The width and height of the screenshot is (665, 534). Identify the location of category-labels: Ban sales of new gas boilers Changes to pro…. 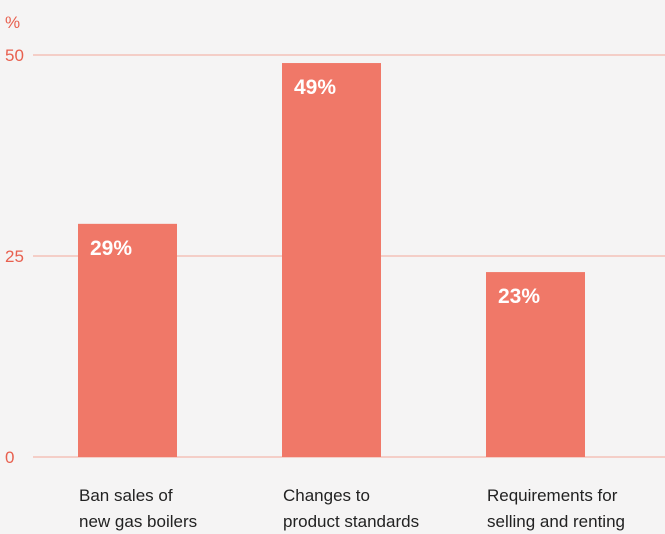
(352, 508).